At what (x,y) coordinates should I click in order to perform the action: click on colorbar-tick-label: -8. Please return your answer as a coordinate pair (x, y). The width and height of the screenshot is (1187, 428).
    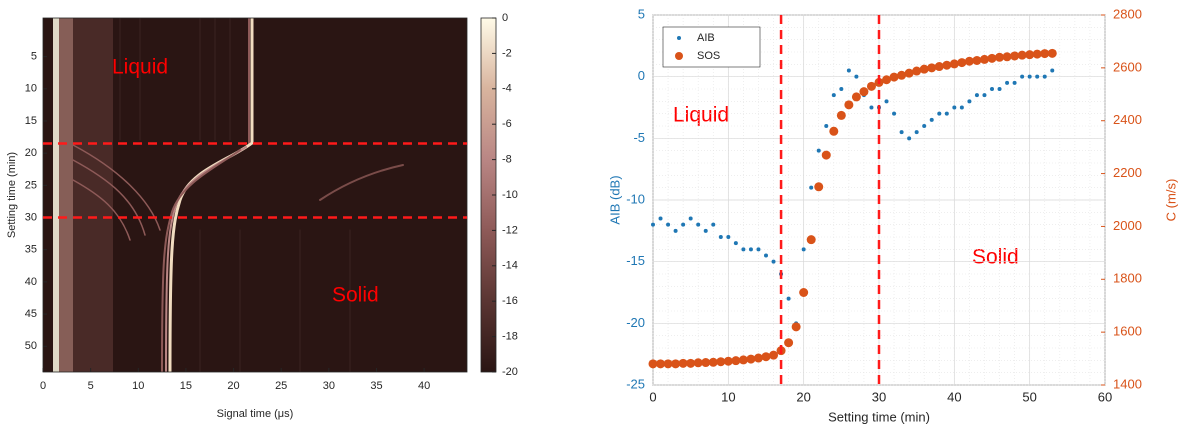
    Looking at the image, I should click on (507, 160).